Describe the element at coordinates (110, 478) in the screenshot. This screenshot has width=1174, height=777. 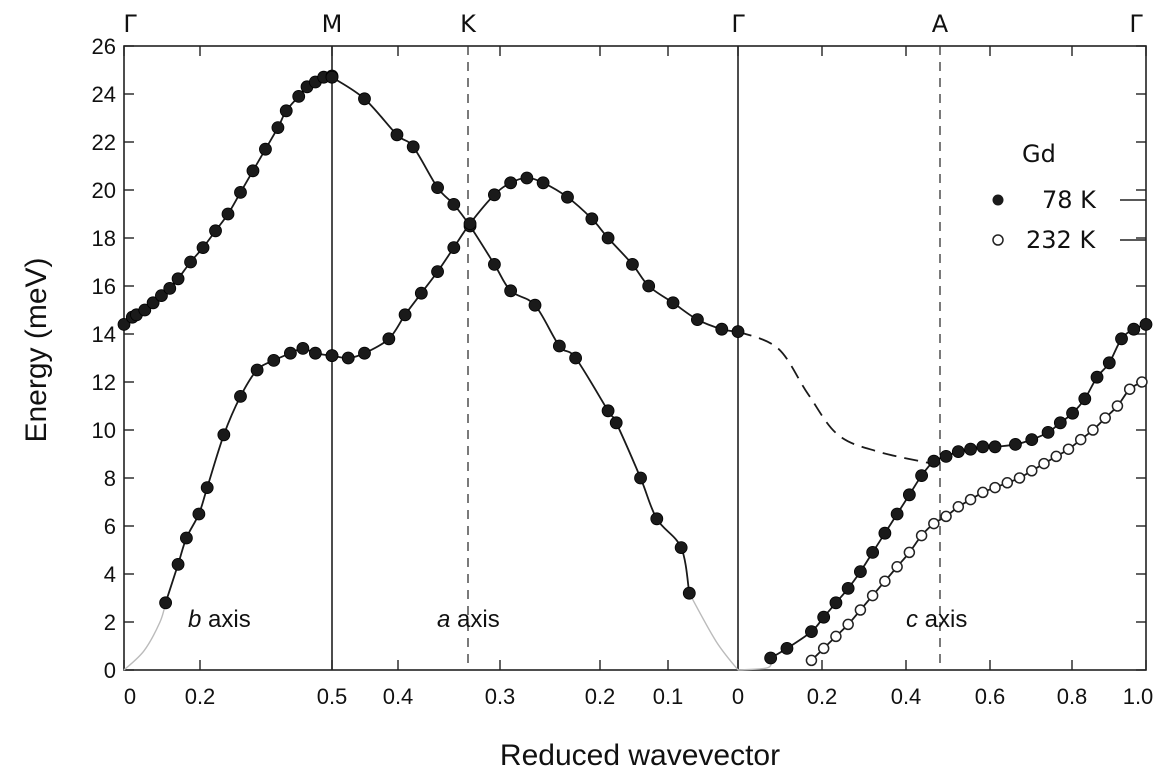
I see `y-tick-label: 8` at that location.